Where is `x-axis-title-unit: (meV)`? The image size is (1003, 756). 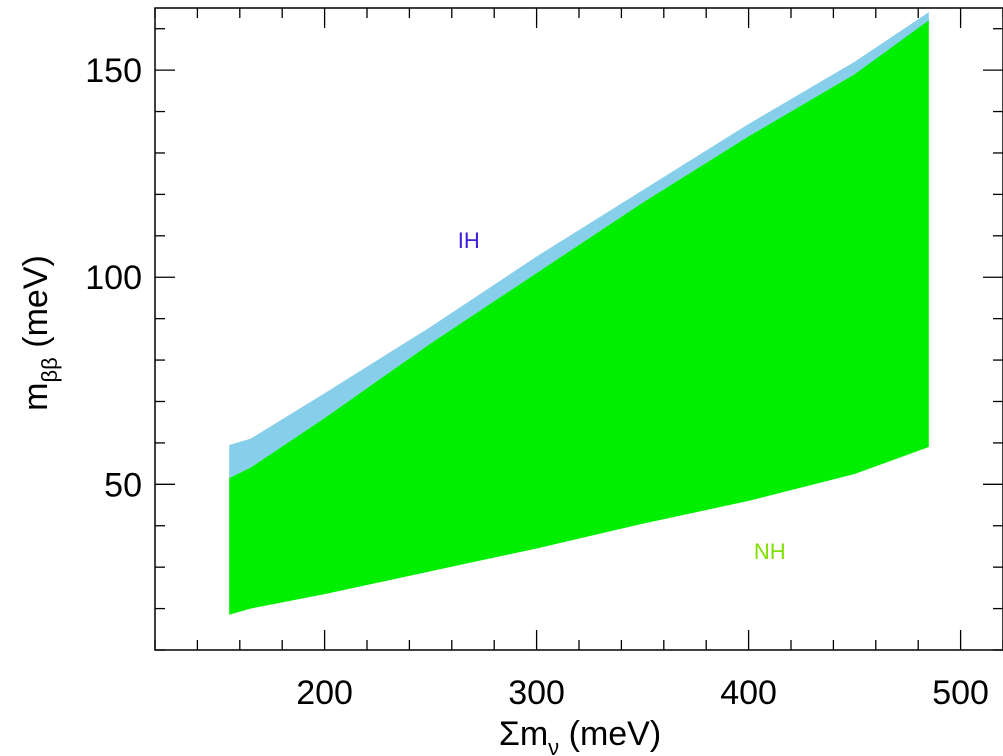
x-axis-title-unit: (meV) is located at coordinates (610, 734).